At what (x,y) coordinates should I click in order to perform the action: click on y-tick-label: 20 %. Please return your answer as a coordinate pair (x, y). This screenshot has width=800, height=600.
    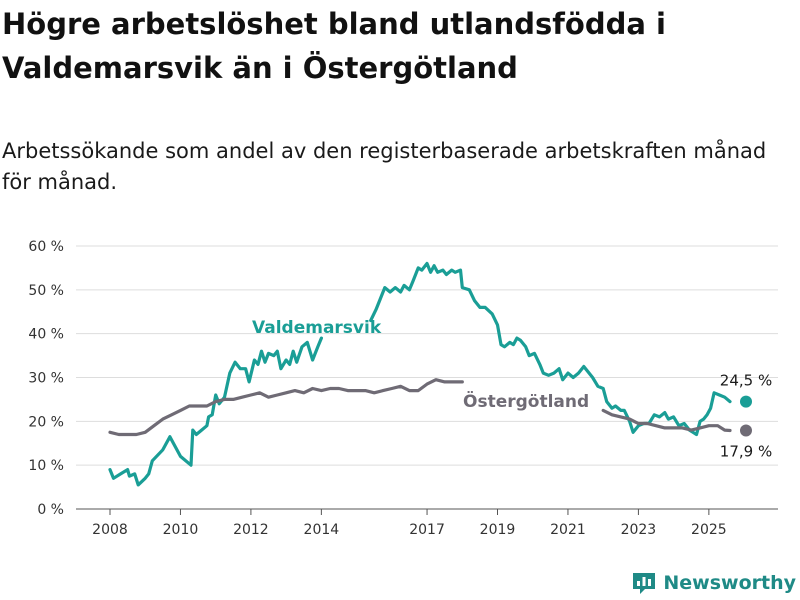
    Looking at the image, I should click on (46, 422).